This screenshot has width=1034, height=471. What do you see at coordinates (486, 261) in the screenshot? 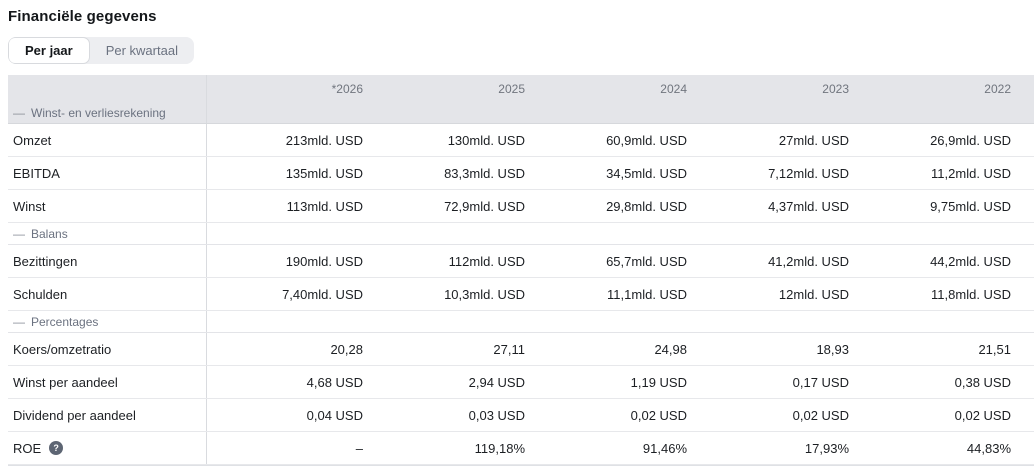
I see `value-cell: 112mld. USD` at bounding box center [486, 261].